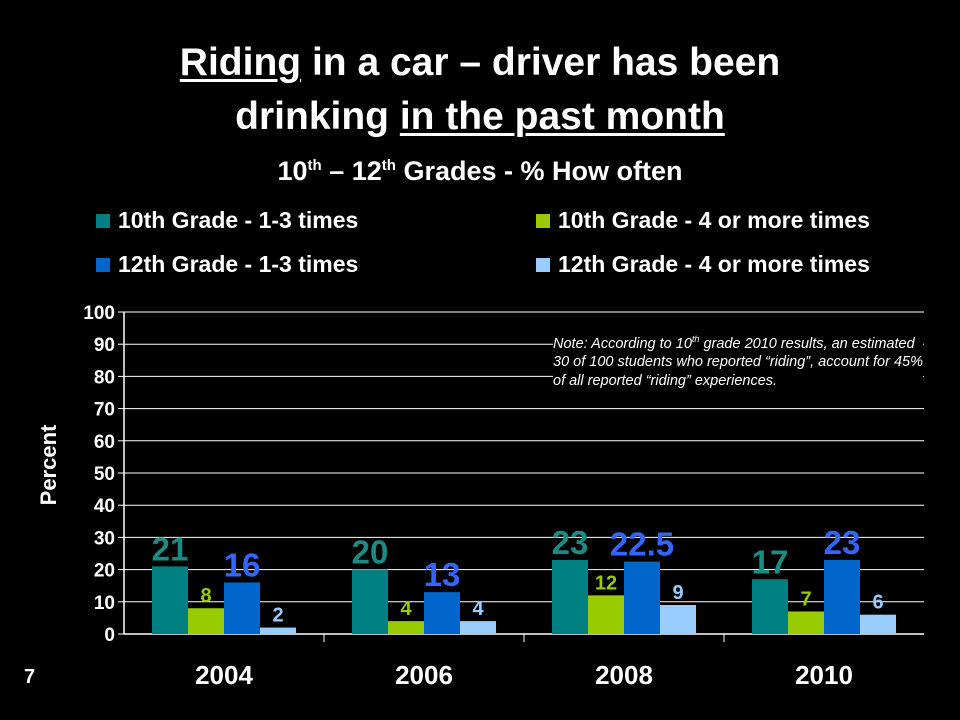  What do you see at coordinates (170, 548) in the screenshot?
I see `data-label: 21` at bounding box center [170, 548].